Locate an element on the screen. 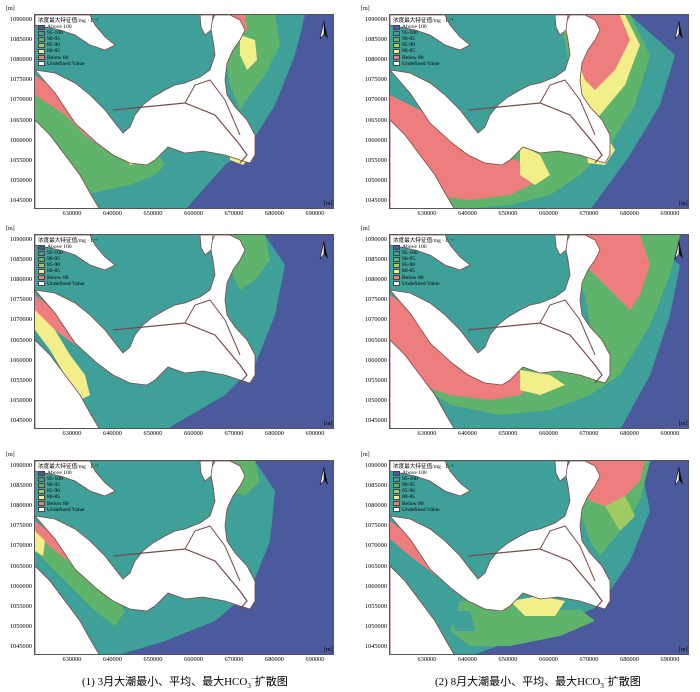 The width and height of the screenshot is (700, 692). legend-entry: 95-100 is located at coordinates (68, 479).